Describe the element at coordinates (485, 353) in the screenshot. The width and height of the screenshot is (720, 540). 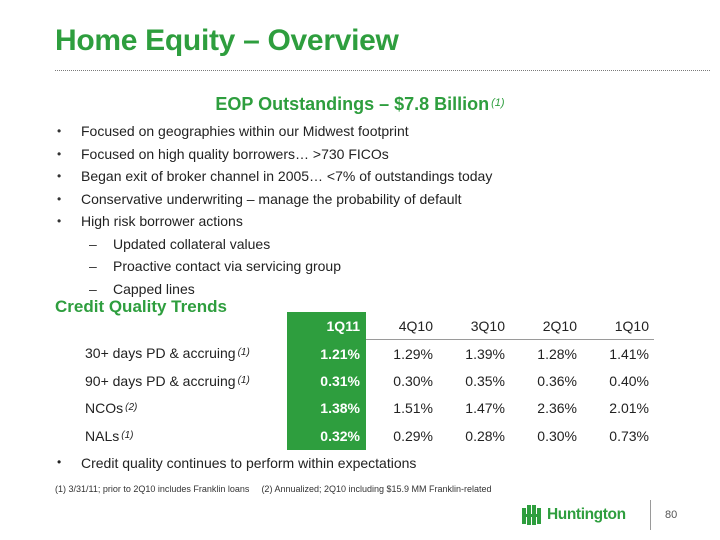
I see `table-cell: 1.39%` at that location.